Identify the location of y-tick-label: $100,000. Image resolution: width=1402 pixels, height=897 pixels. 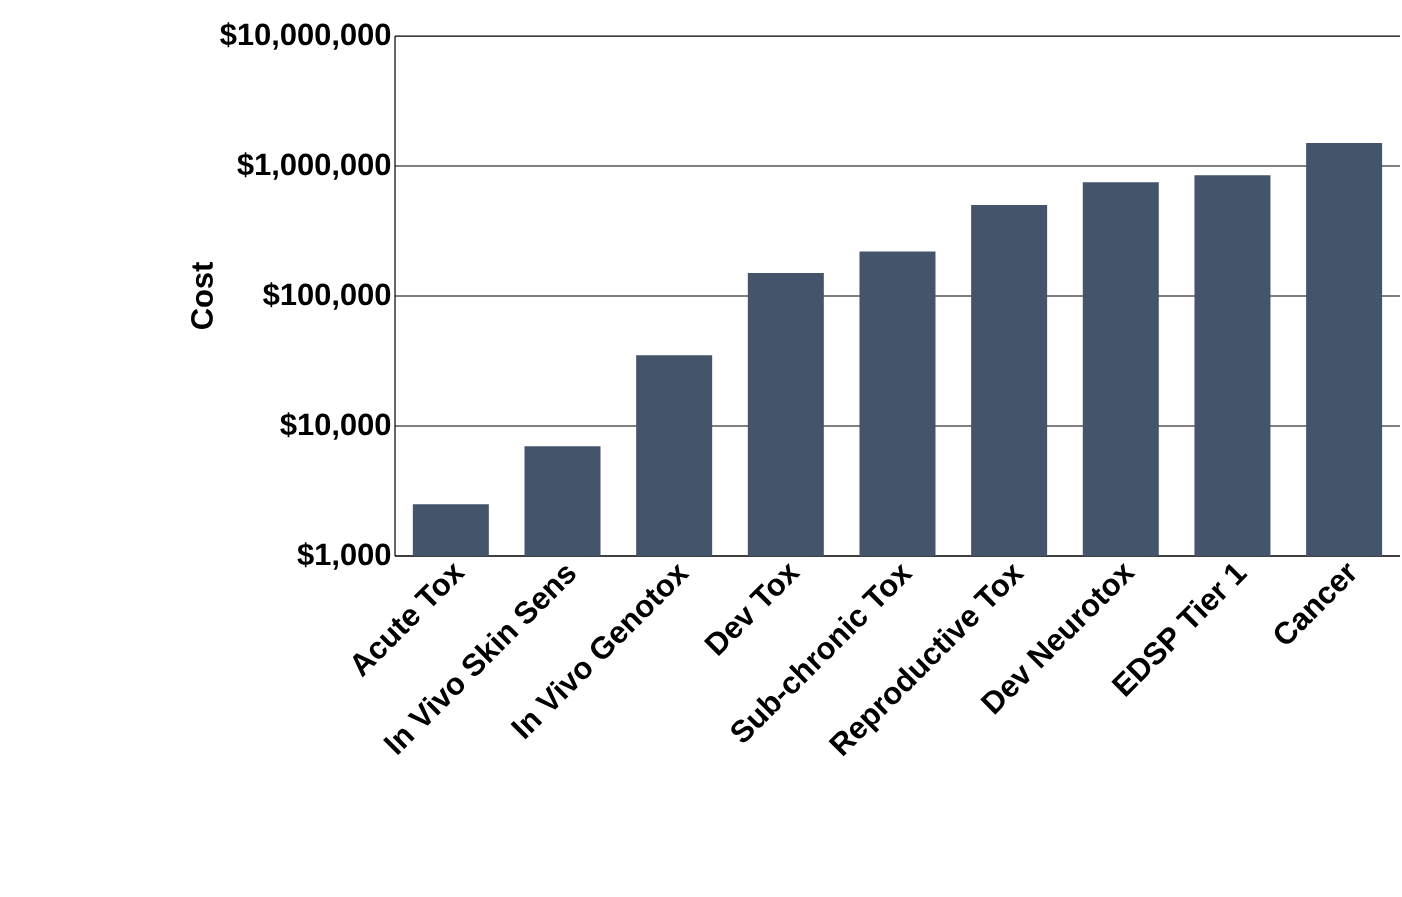
(327, 296).